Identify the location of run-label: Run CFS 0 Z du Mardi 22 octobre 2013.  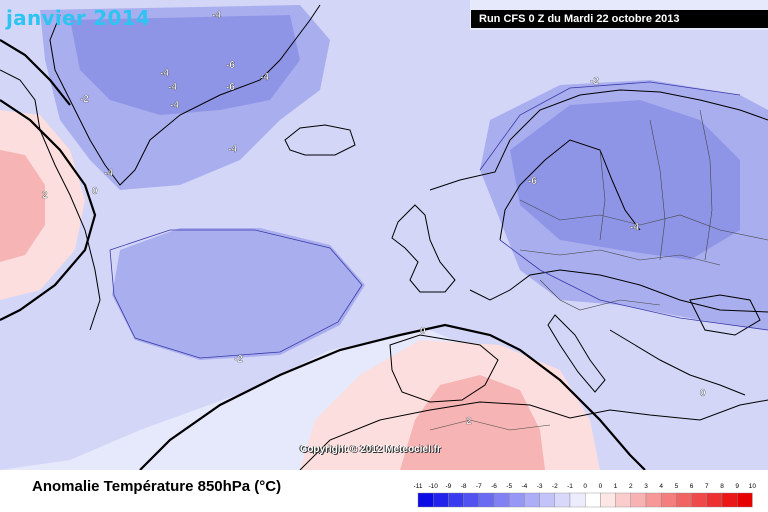
(619, 19).